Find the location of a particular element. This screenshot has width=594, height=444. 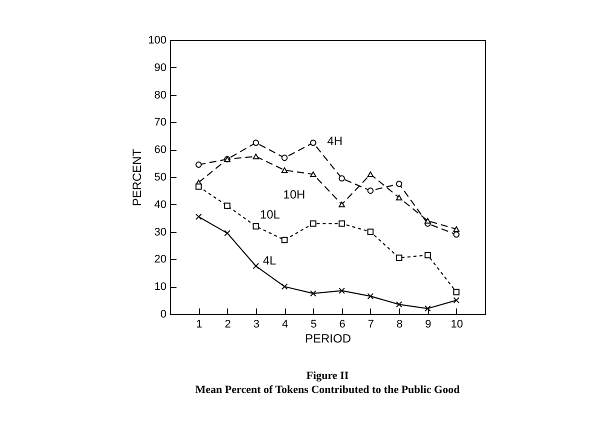

y-axis-title: PERCENT is located at coordinates (137, 177).